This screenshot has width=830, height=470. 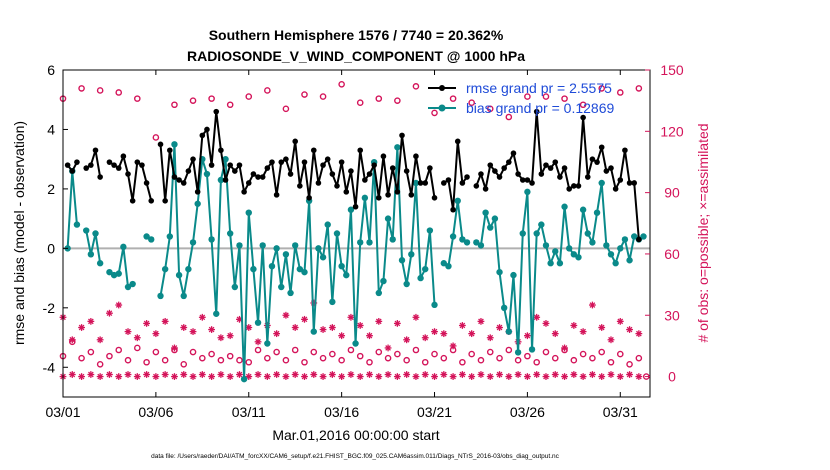 I want to click on legend-bias-label: bias grand pr = 0.12869, so click(x=540, y=108).